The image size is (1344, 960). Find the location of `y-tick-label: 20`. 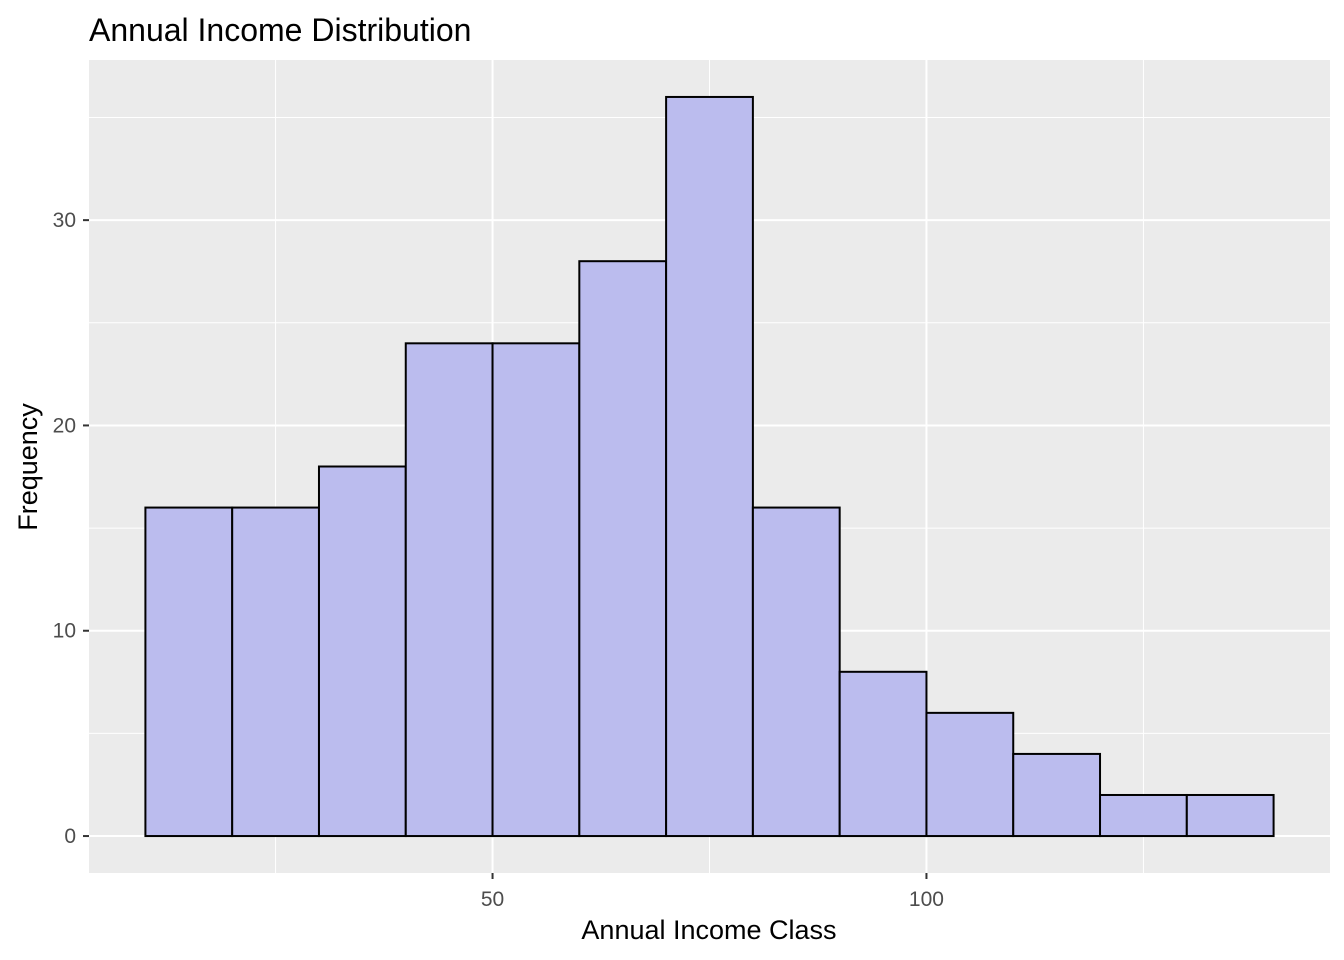

y-tick-label: 20 is located at coordinates (64, 425).